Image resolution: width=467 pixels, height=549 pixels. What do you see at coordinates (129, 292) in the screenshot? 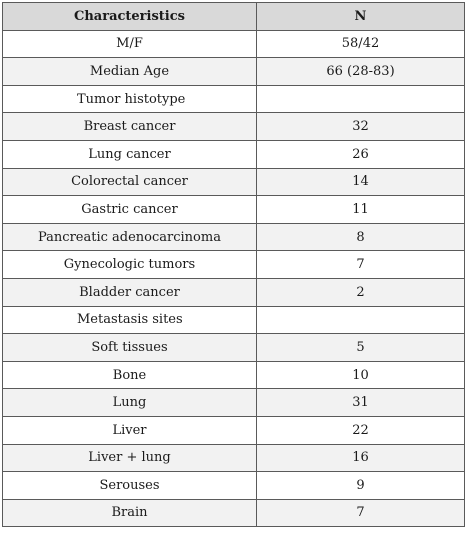
I see `characteristic-cell: Bladder cancer` at bounding box center [129, 292].